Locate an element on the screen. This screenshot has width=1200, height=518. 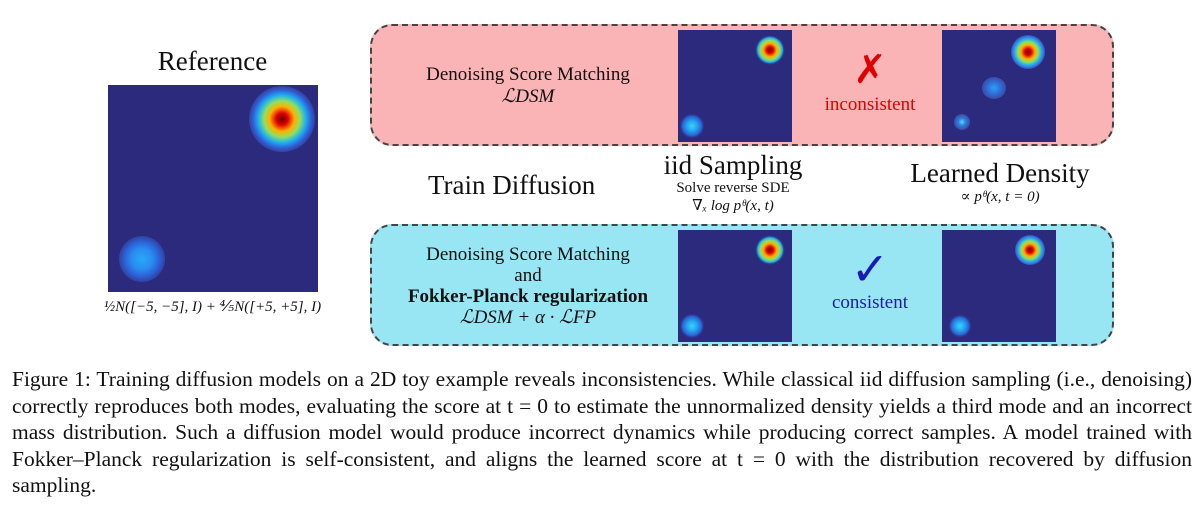
top-iid-heatmap is located at coordinates (735, 86).